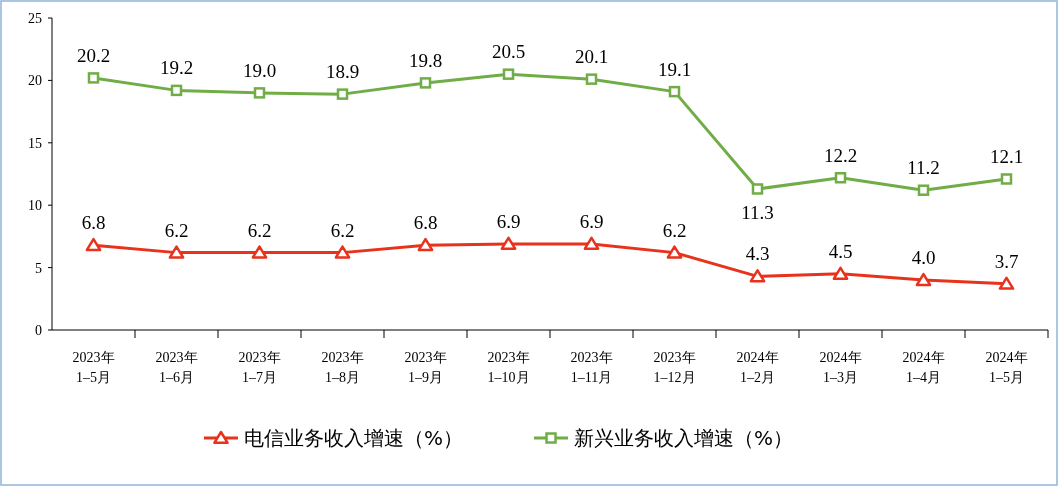  Describe the element at coordinates (342, 367) in the screenshot. I see `x-tick-label: 2023年 1–8月` at that location.